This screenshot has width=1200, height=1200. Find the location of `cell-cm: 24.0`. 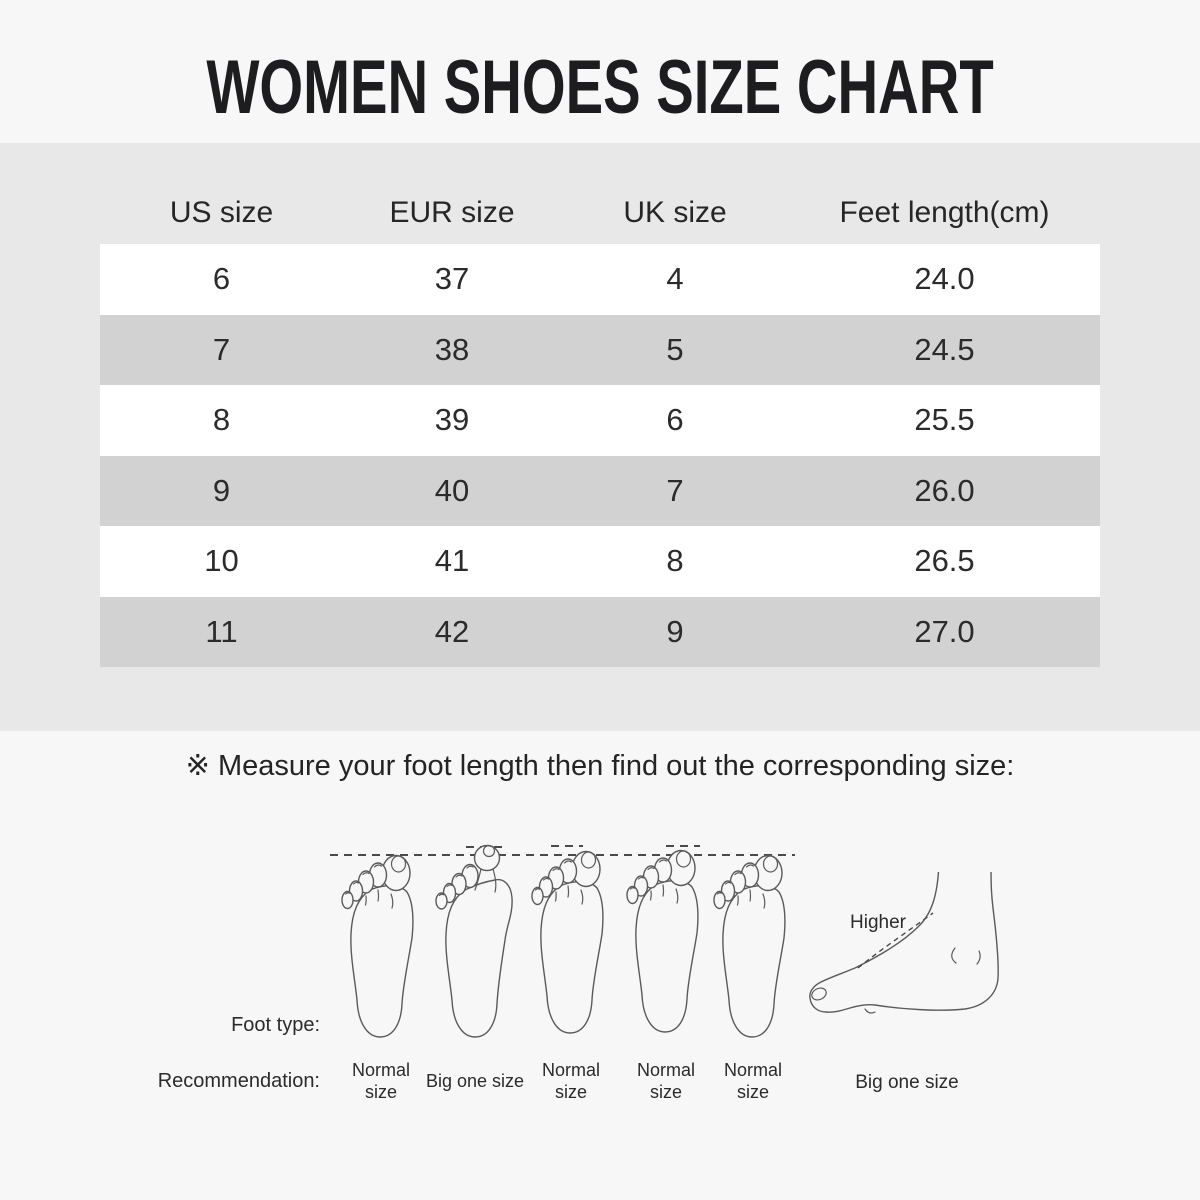

cell-cm: 24.0 is located at coordinates (944, 278).